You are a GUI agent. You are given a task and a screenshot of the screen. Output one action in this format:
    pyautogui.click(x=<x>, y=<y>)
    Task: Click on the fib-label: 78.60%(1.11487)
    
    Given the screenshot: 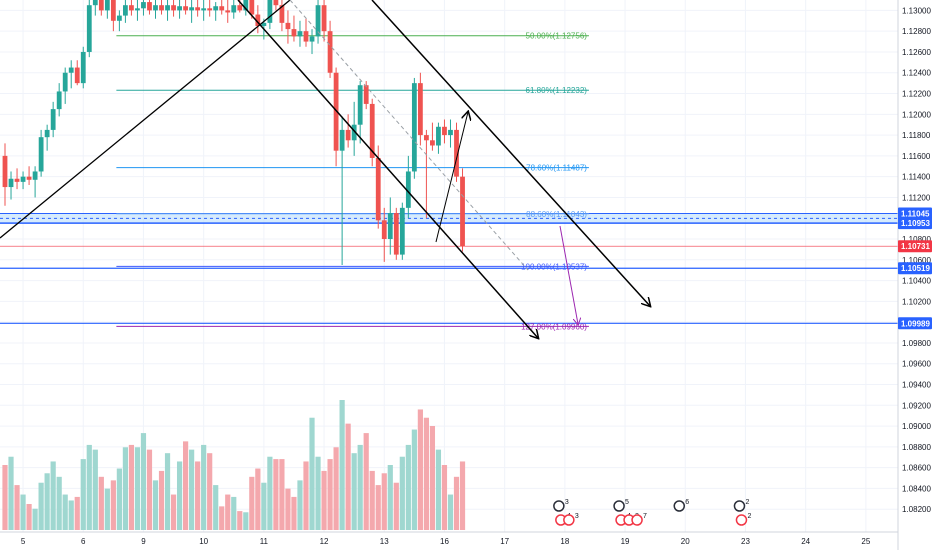 What is the action you would take?
    pyautogui.click(x=556, y=168)
    